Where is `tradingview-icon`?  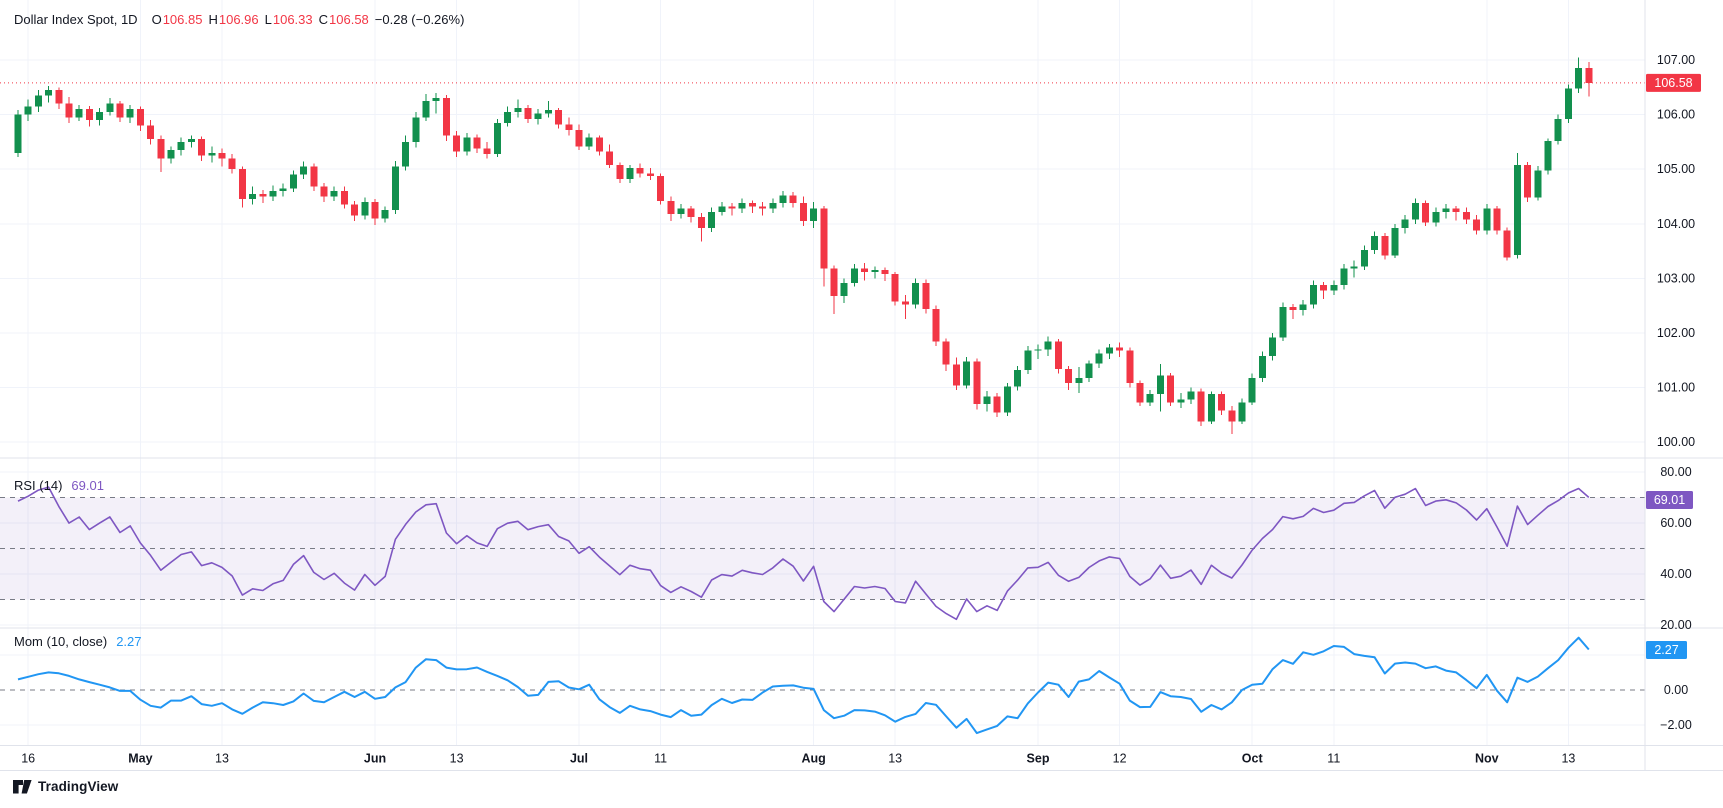
tradingview-icon is located at coordinates (22, 786).